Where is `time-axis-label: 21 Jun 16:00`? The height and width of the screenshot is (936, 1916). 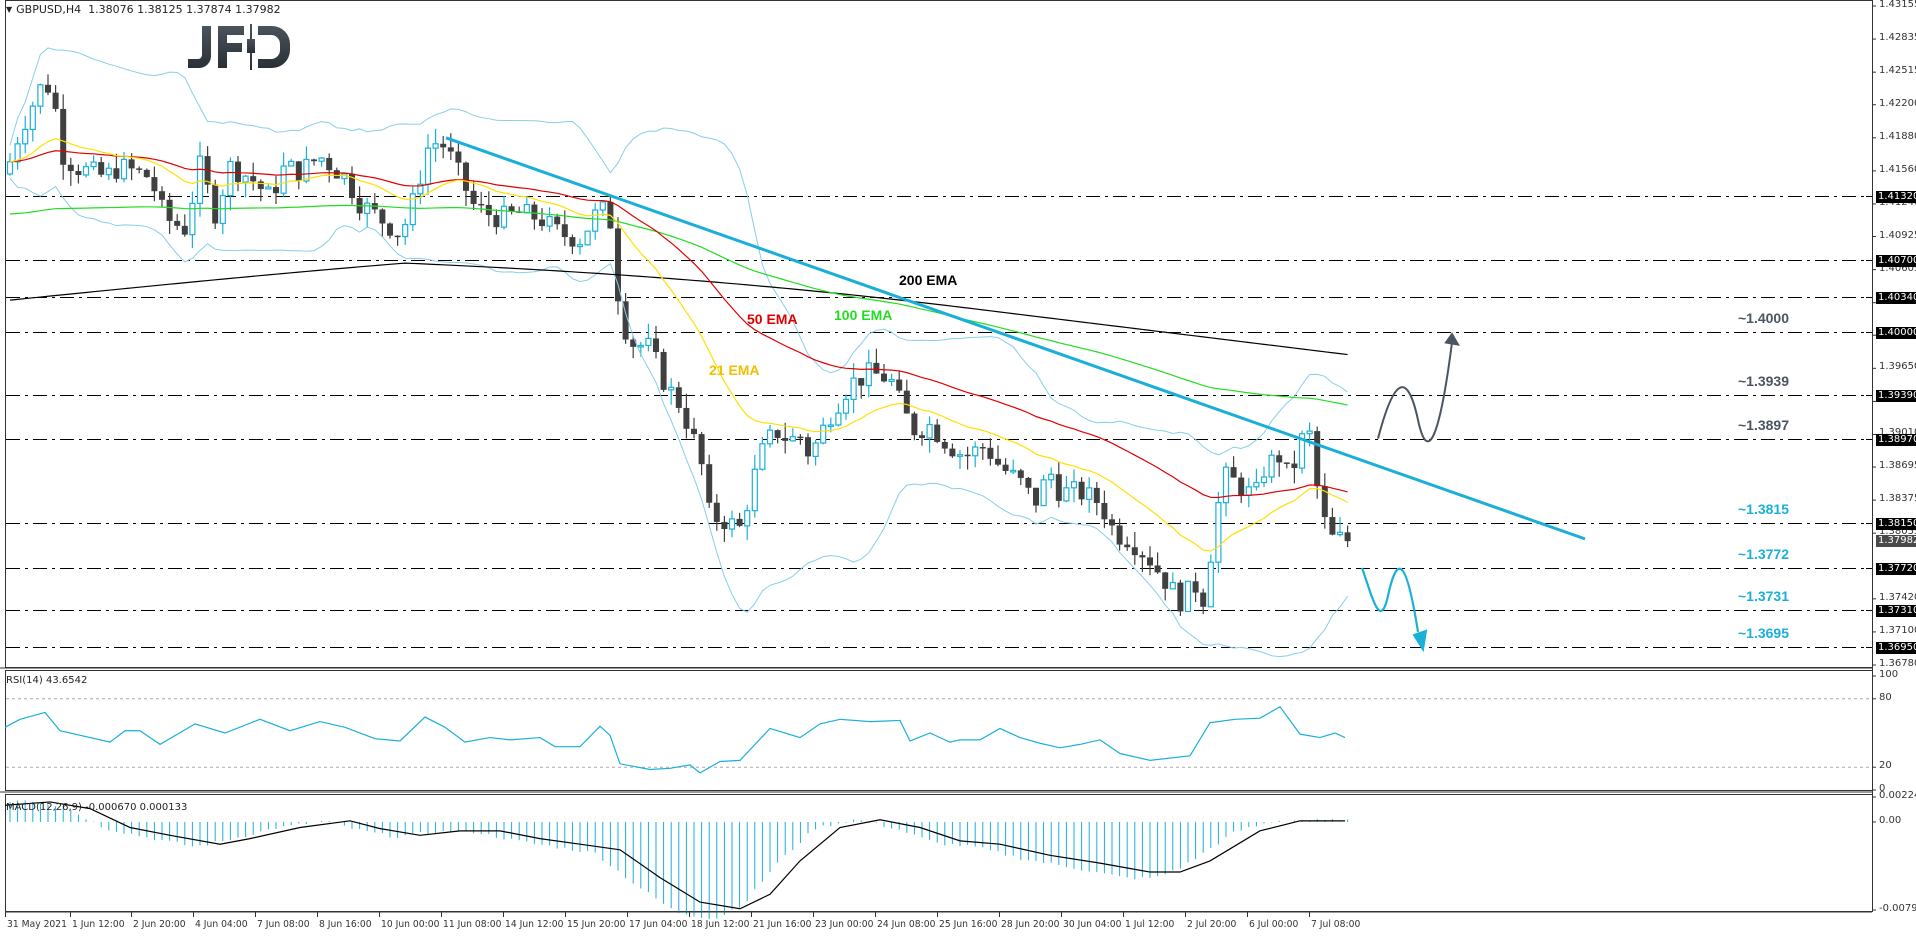
time-axis-label: 21 Jun 16:00 is located at coordinates (782, 924).